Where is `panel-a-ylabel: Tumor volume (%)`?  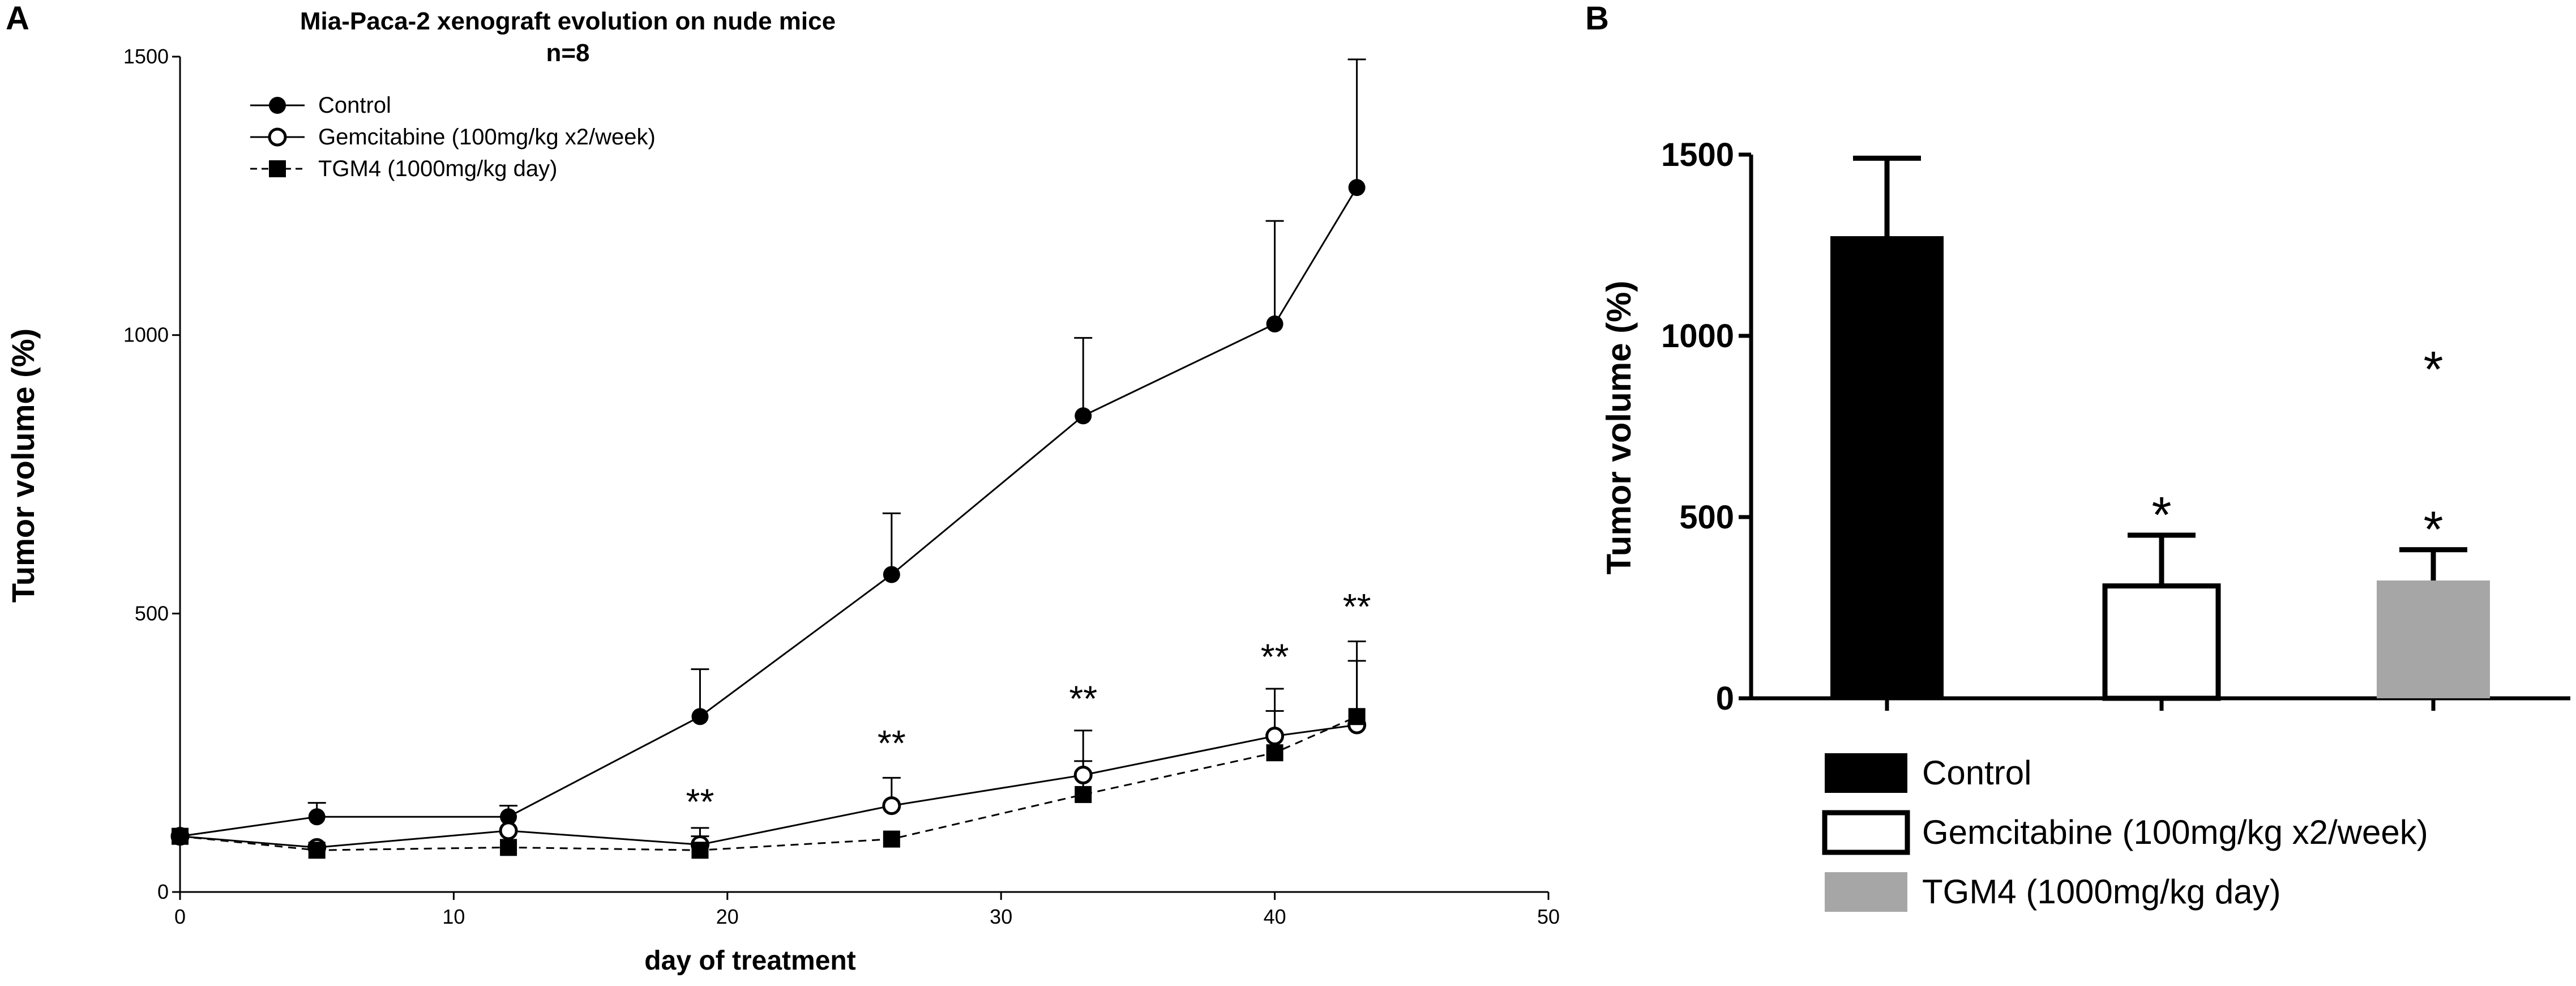 panel-a-ylabel: Tumor volume (%) is located at coordinates (23, 465).